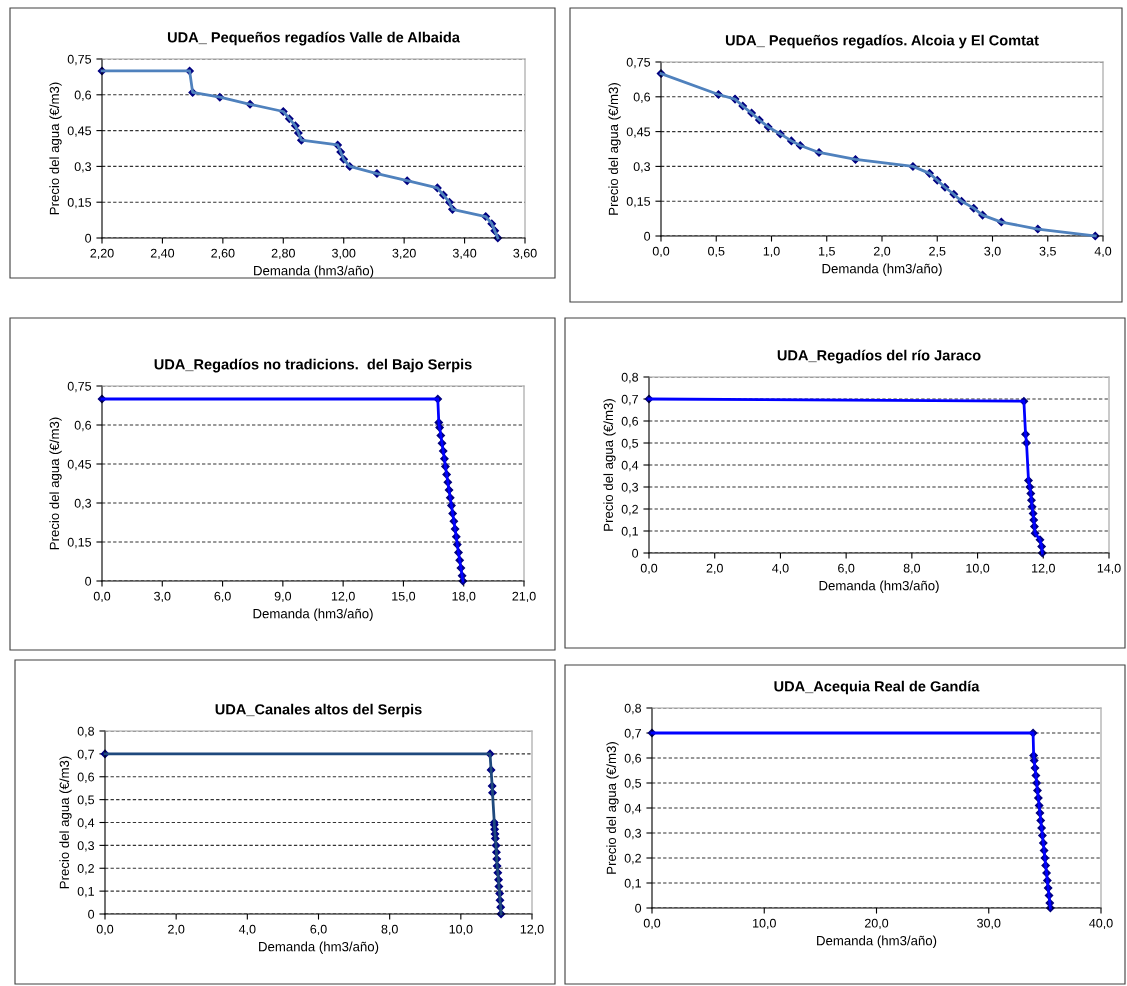 This screenshot has width=1127, height=986. I want to click on x-tick-label: 20,0, so click(876, 924).